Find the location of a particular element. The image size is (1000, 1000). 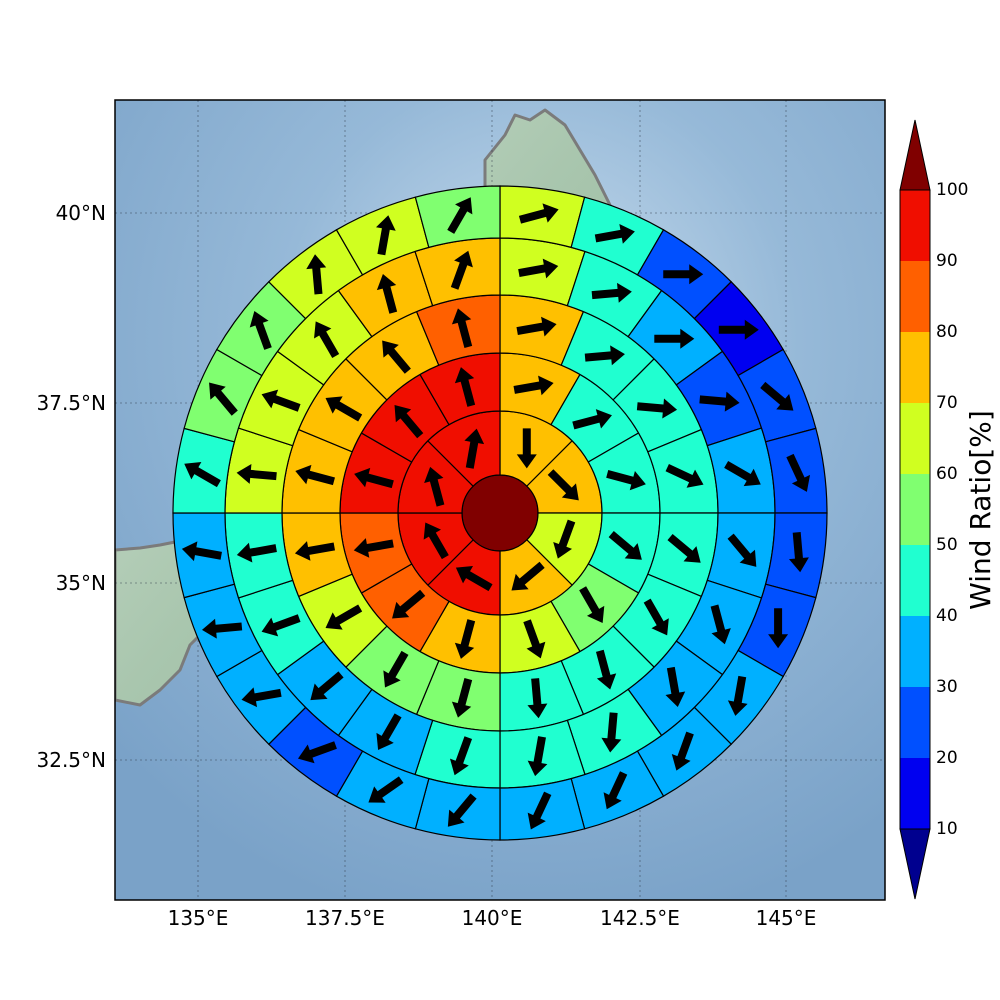

lon-tick-label: 145°E is located at coordinates (786, 918).